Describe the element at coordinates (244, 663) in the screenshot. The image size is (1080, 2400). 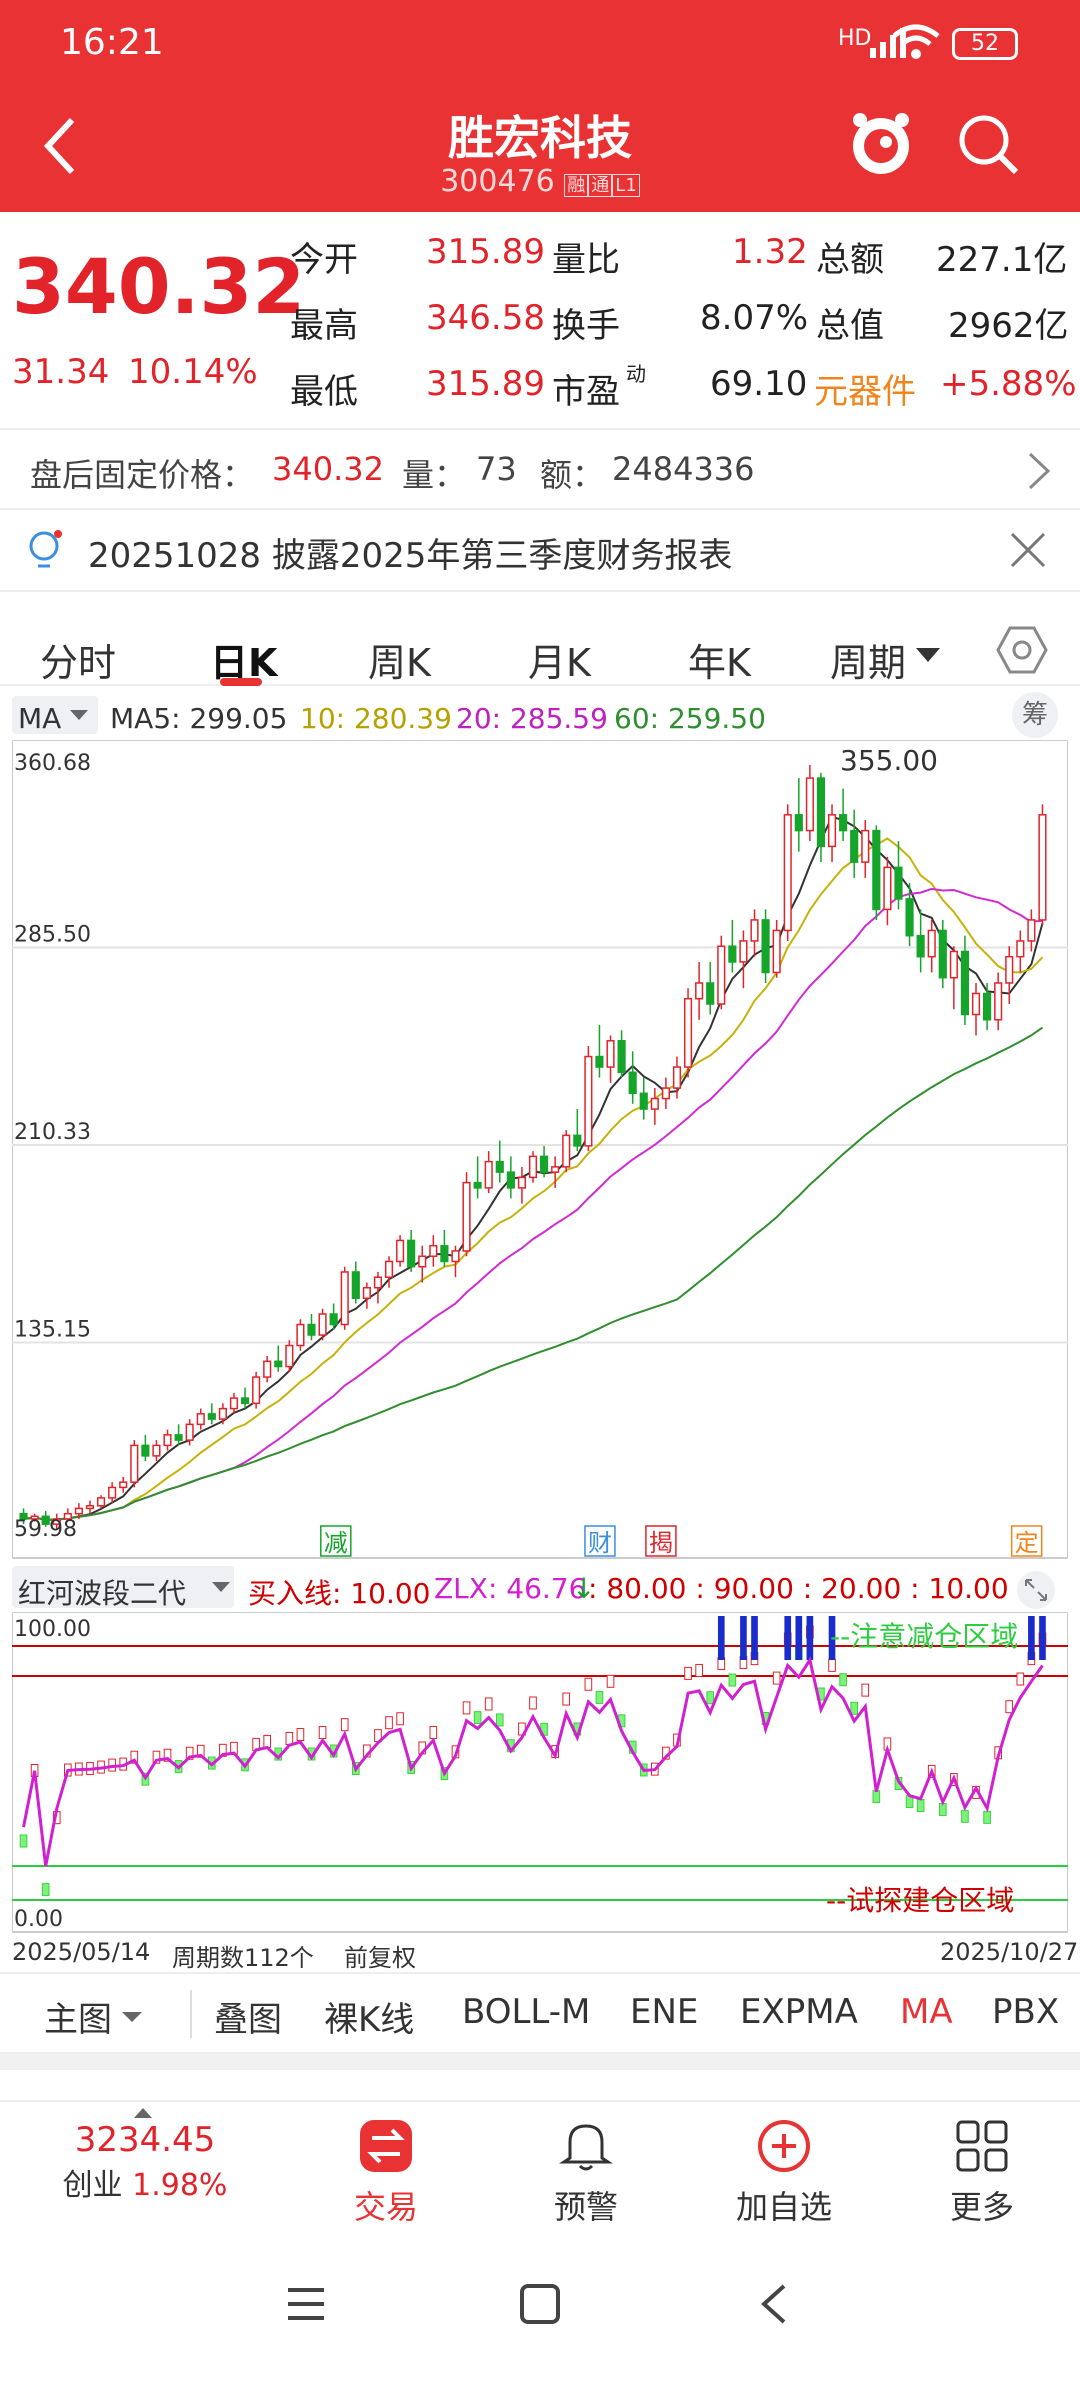
I see `tab-daily: 日K` at that location.